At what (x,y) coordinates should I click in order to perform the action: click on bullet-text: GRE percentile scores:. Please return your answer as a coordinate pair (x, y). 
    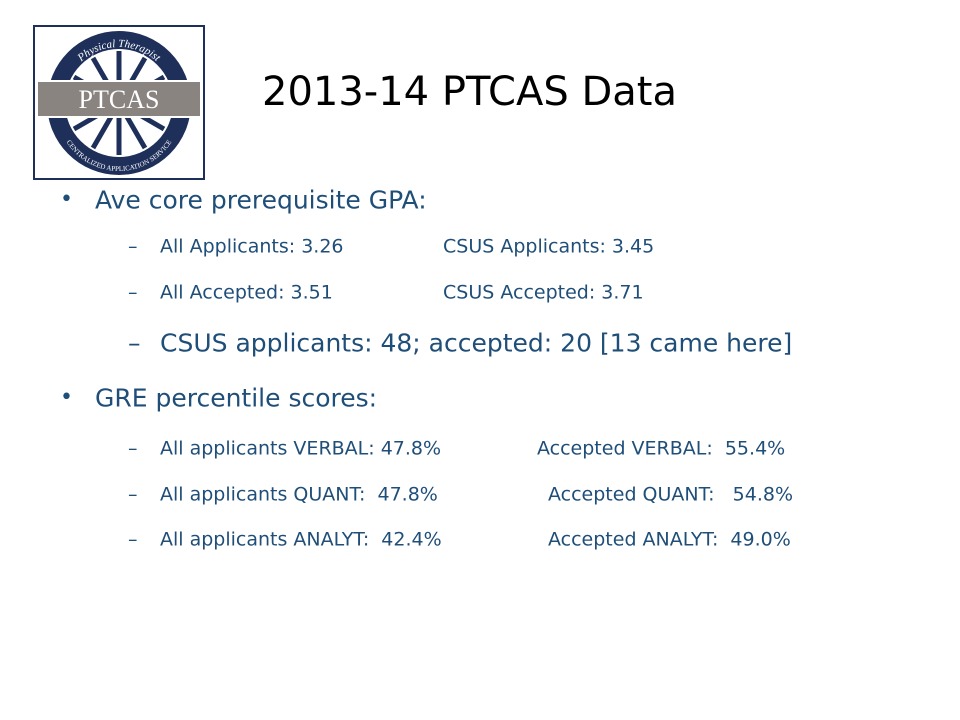
    Looking at the image, I should click on (236, 398).